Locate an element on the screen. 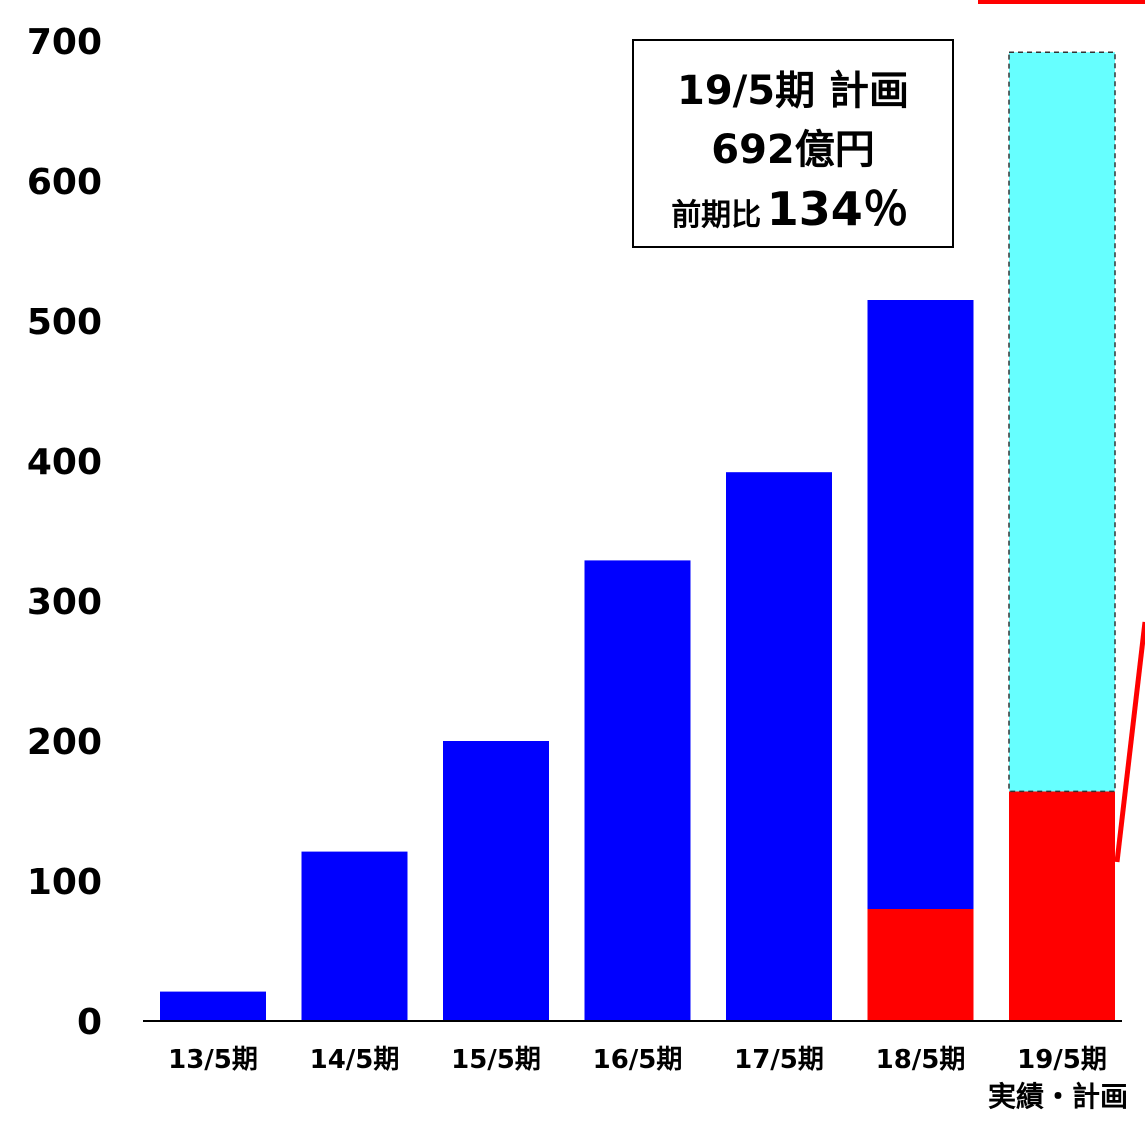 The height and width of the screenshot is (1122, 1145). callout-edge is located at coordinates (1061, 2).